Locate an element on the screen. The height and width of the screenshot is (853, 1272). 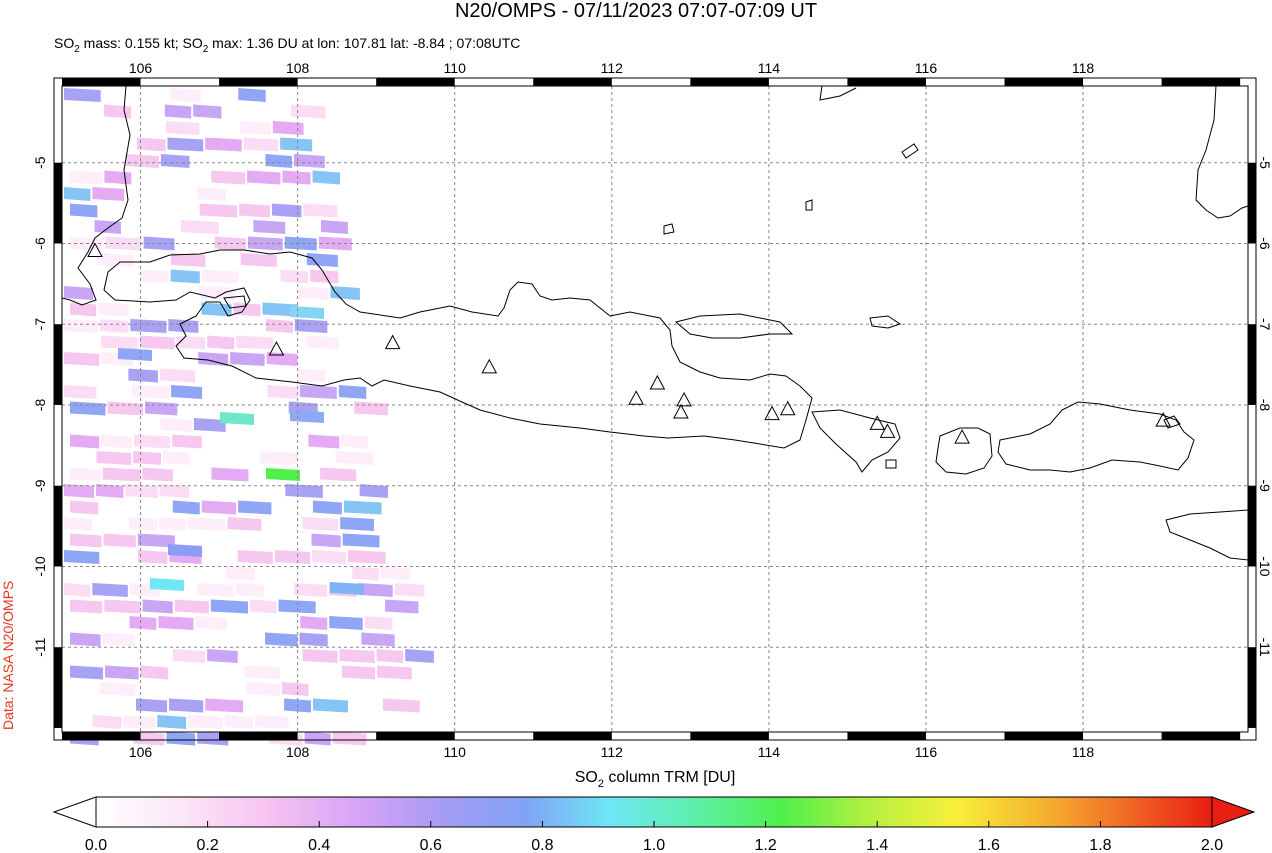
lon-label-top: 108 is located at coordinates (298, 68).